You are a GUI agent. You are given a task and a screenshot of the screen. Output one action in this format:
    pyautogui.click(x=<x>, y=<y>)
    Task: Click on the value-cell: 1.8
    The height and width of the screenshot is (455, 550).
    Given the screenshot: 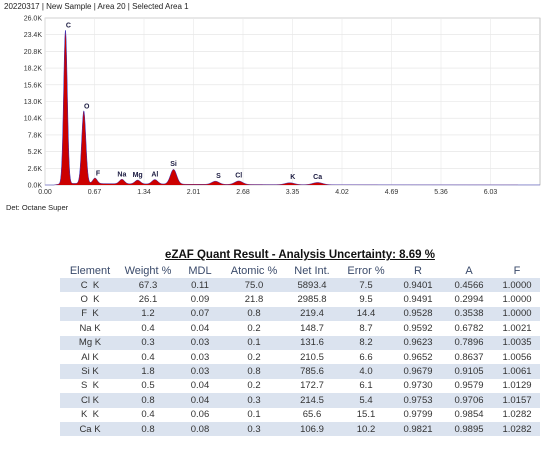 What is the action you would take?
    pyautogui.click(x=148, y=371)
    